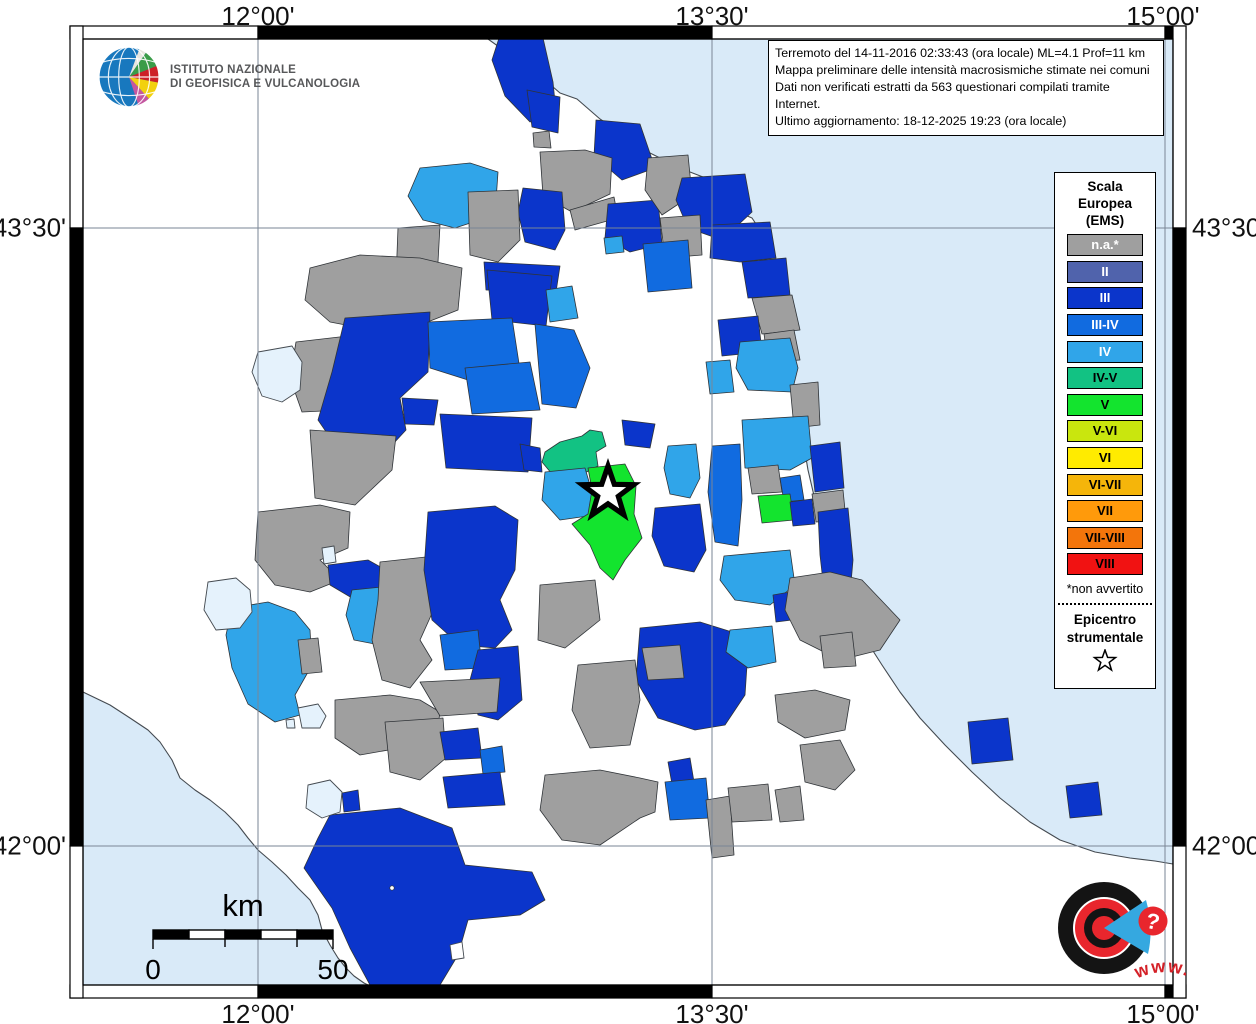 This screenshot has height=1024, width=1256. What do you see at coordinates (1105, 378) in the screenshot?
I see `legend-item-ivv: IV-V` at bounding box center [1105, 378].